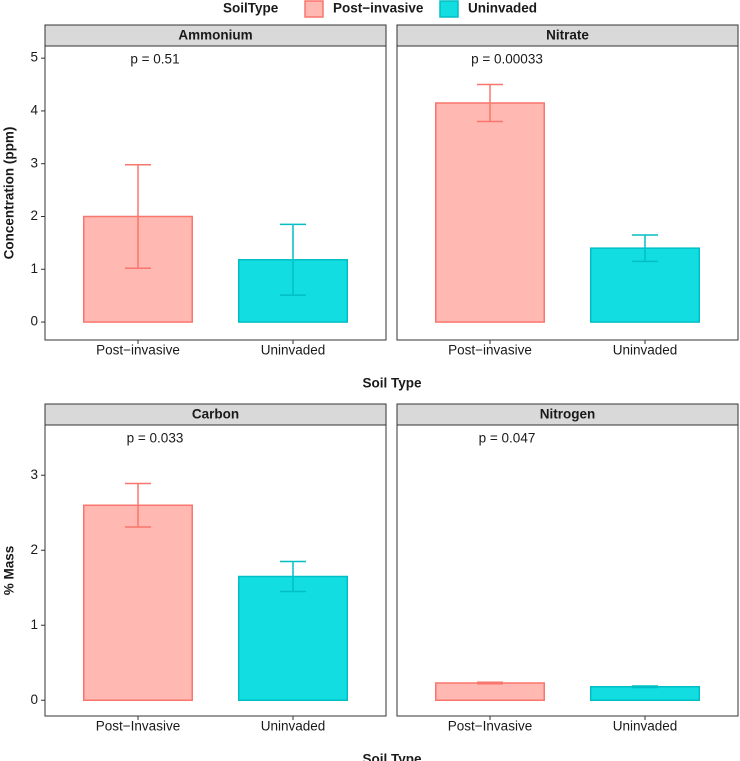 The image size is (740, 761). I want to click on legend-title: SoilType, so click(251, 8).